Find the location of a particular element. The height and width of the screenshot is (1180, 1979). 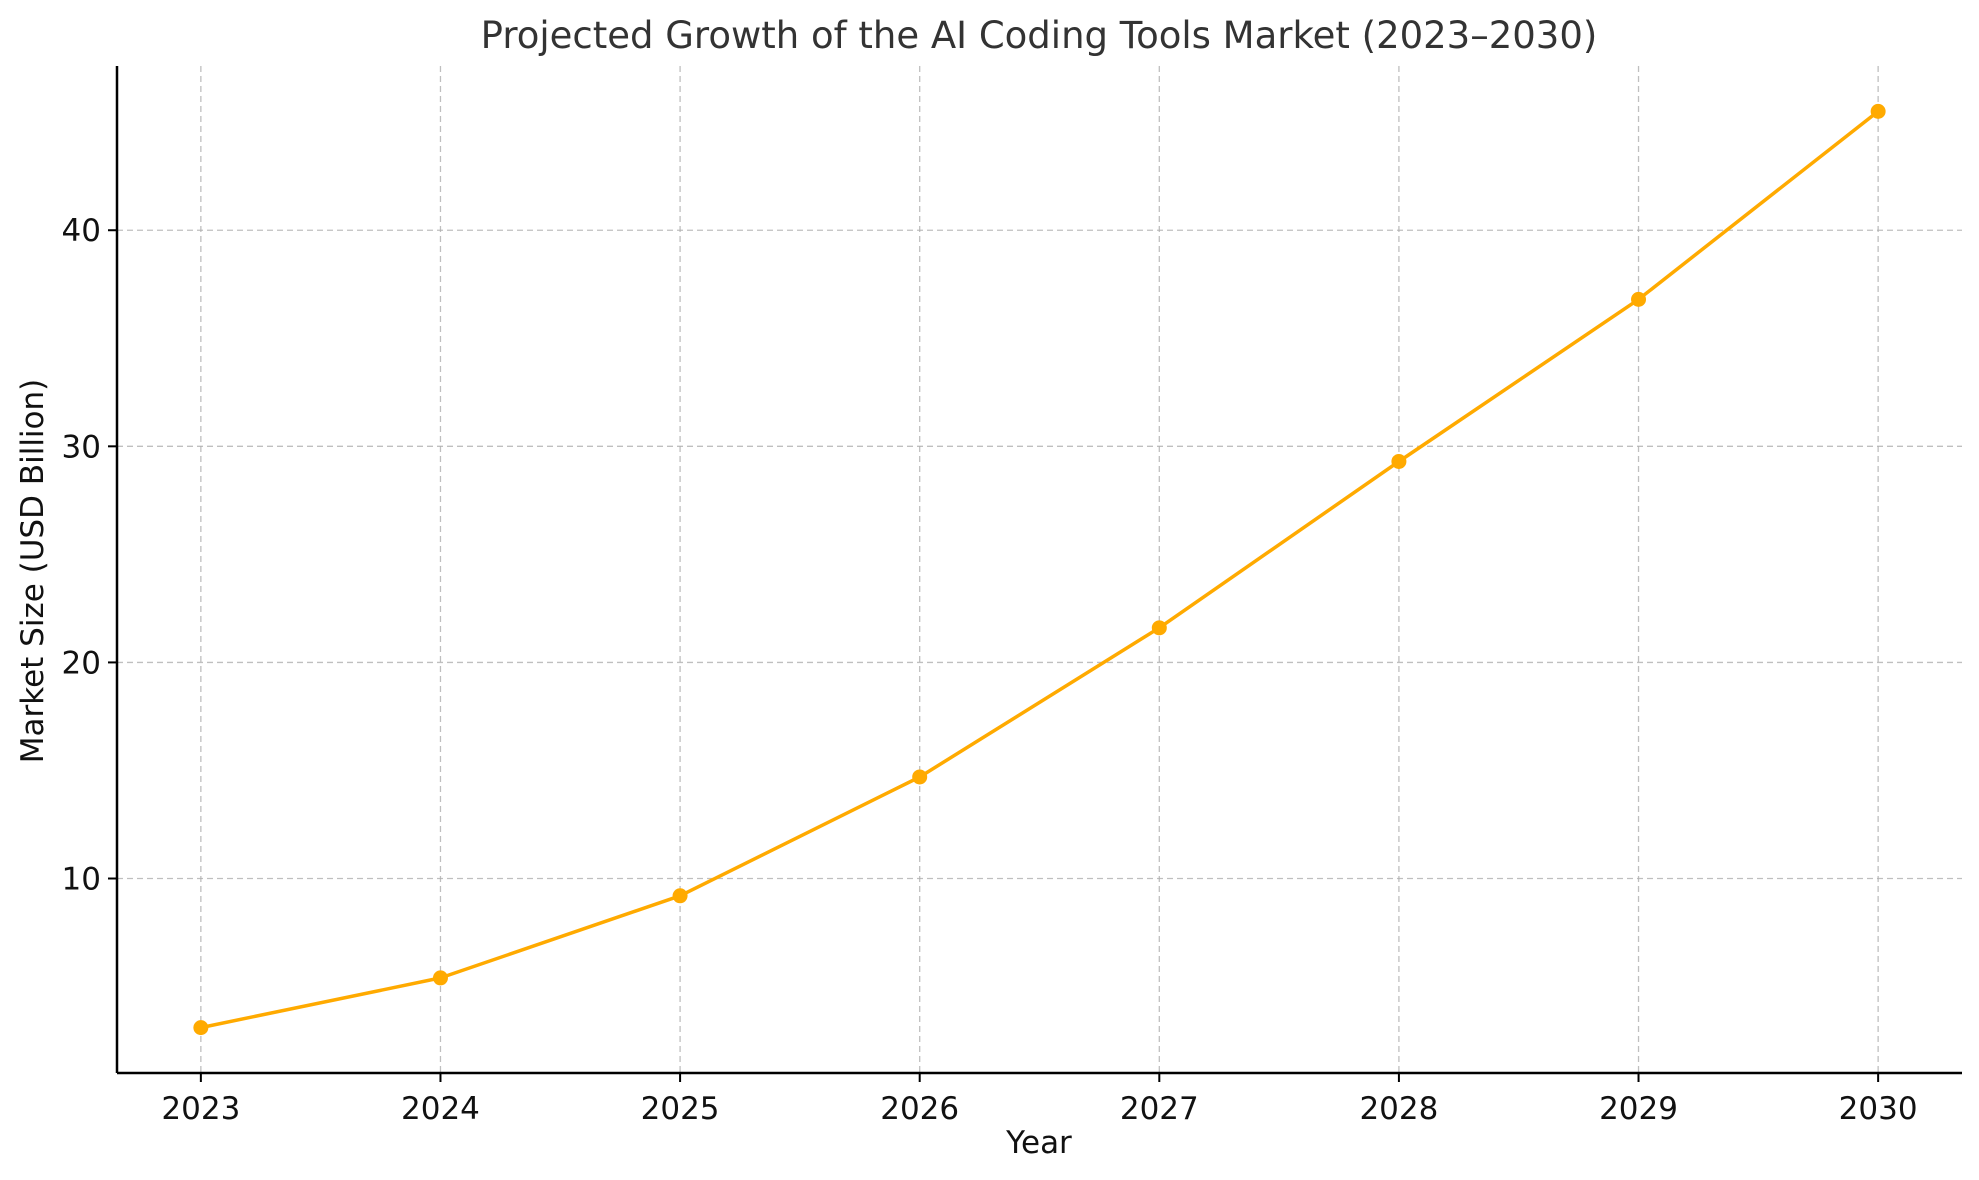

x-tick-label: 2026 is located at coordinates (919, 1109).